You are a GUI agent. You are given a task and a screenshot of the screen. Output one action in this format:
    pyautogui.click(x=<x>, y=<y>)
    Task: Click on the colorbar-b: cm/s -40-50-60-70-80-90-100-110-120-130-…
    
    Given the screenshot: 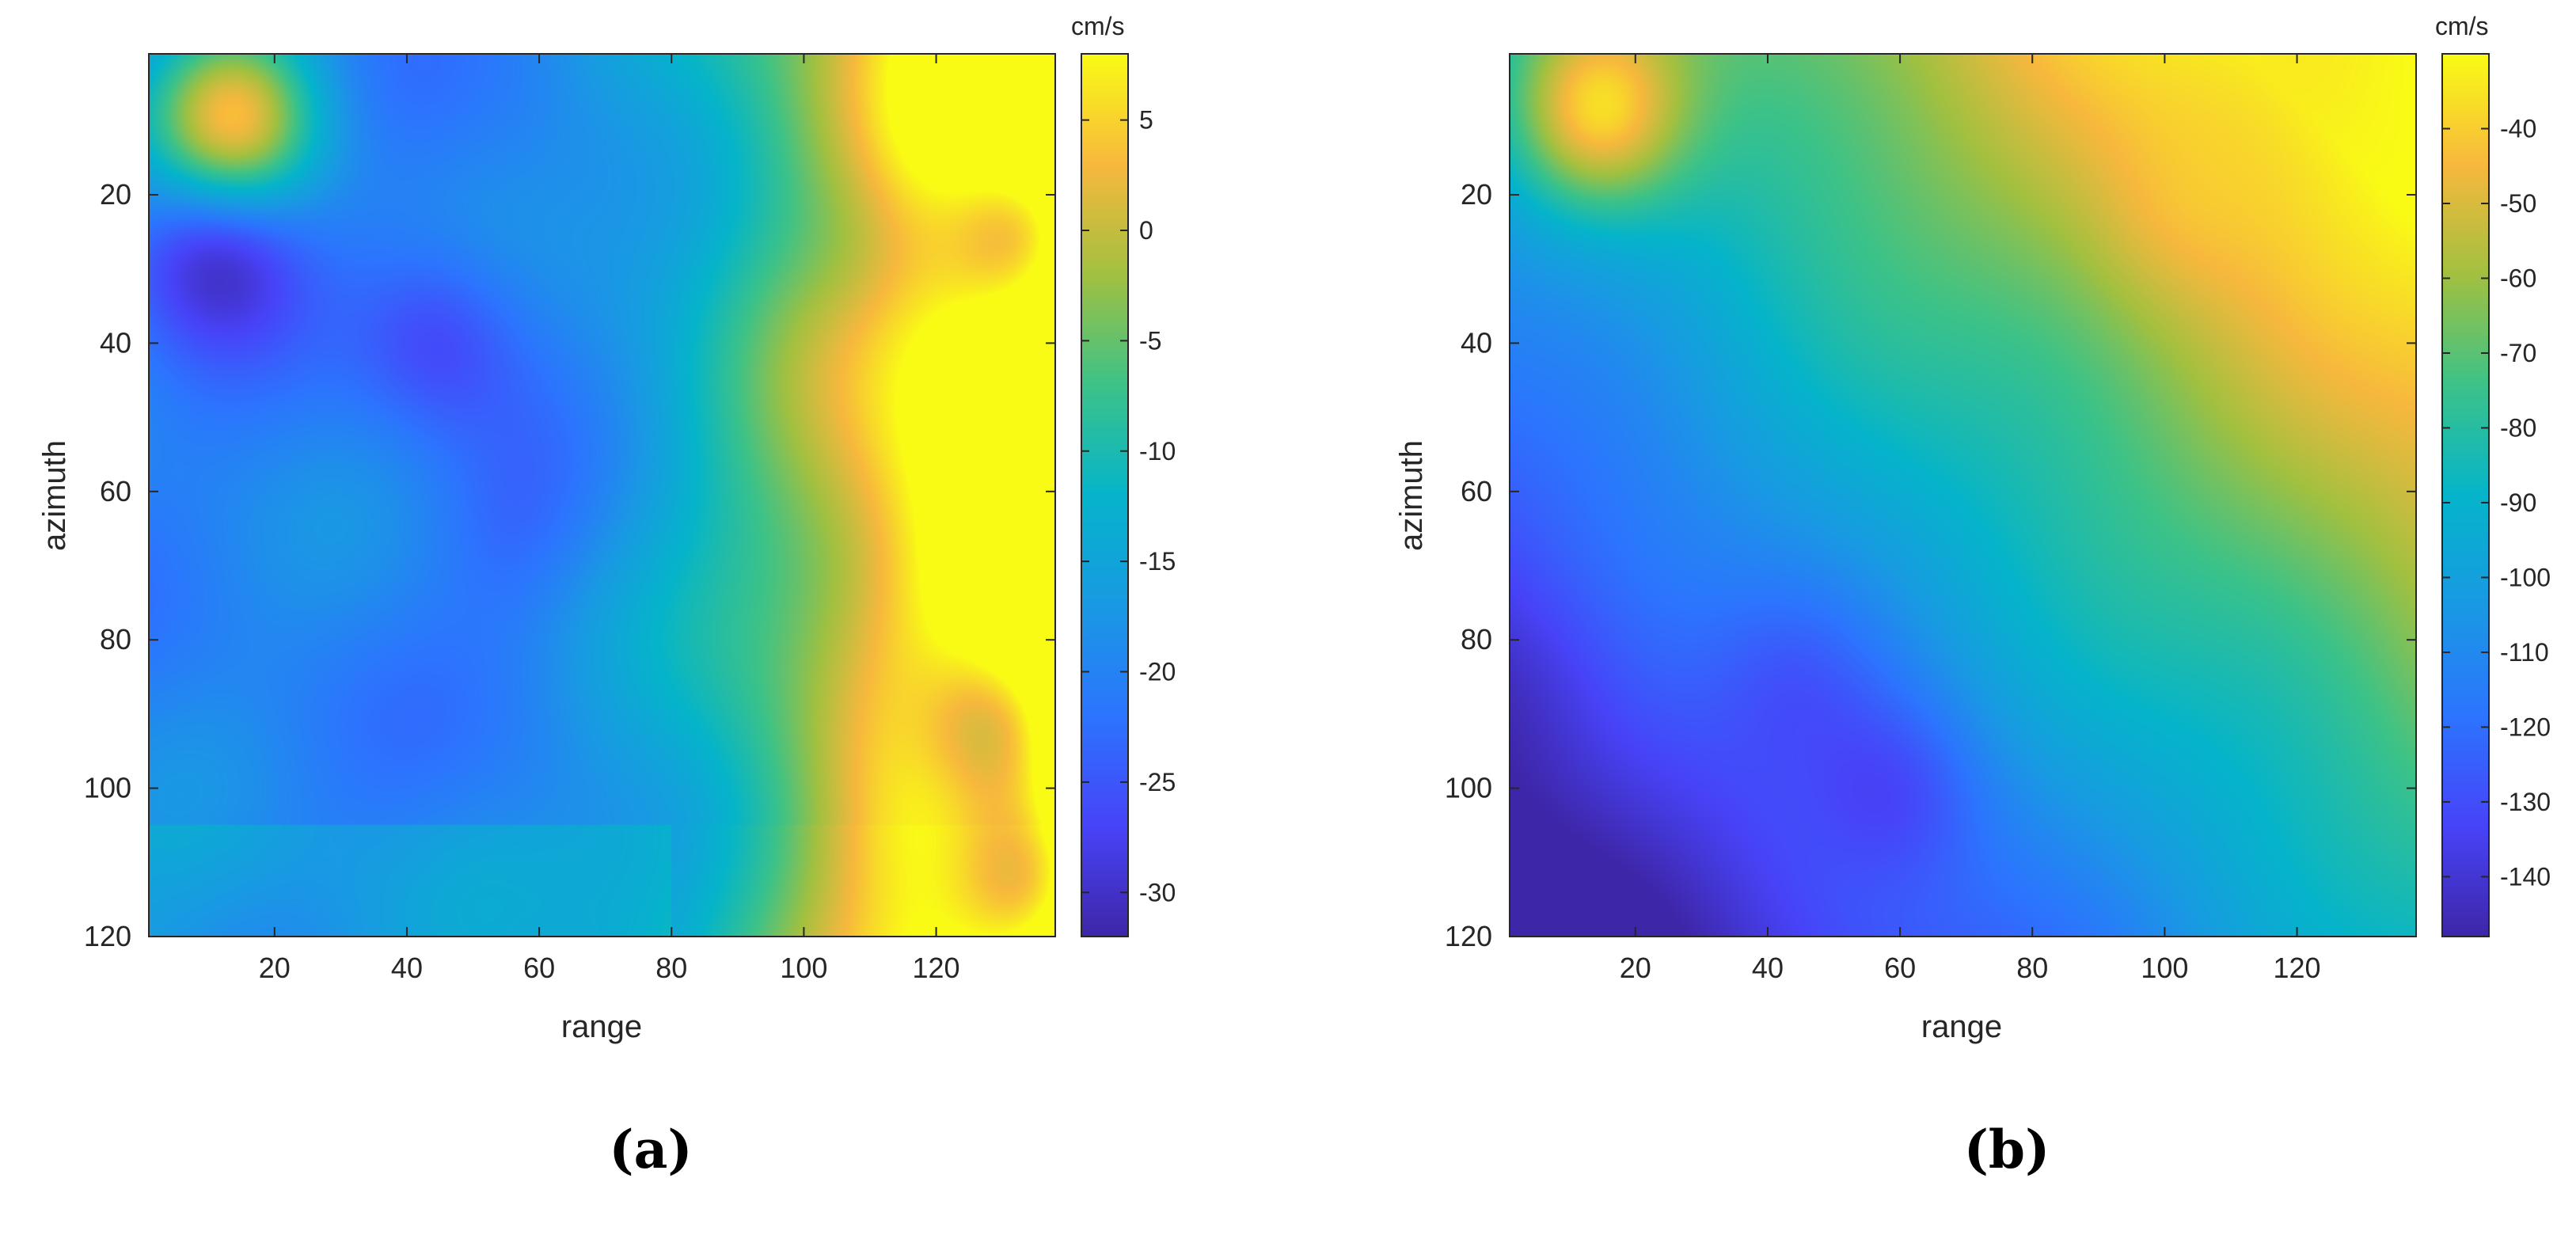 What is the action you would take?
    pyautogui.click(x=2493, y=474)
    